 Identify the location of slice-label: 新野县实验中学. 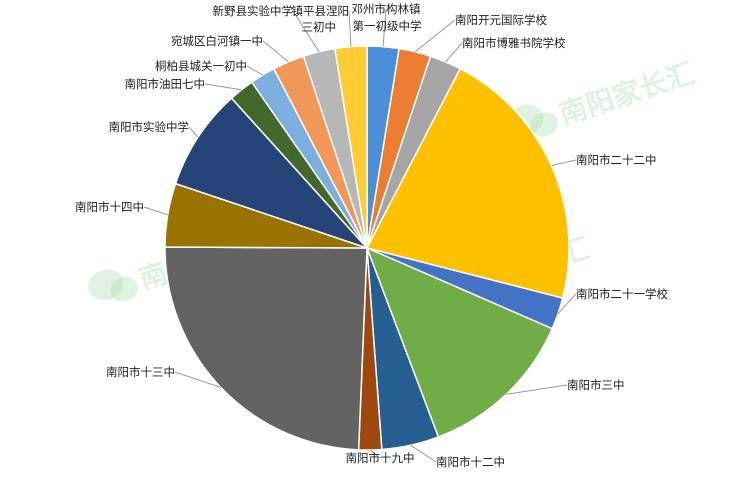
(253, 11).